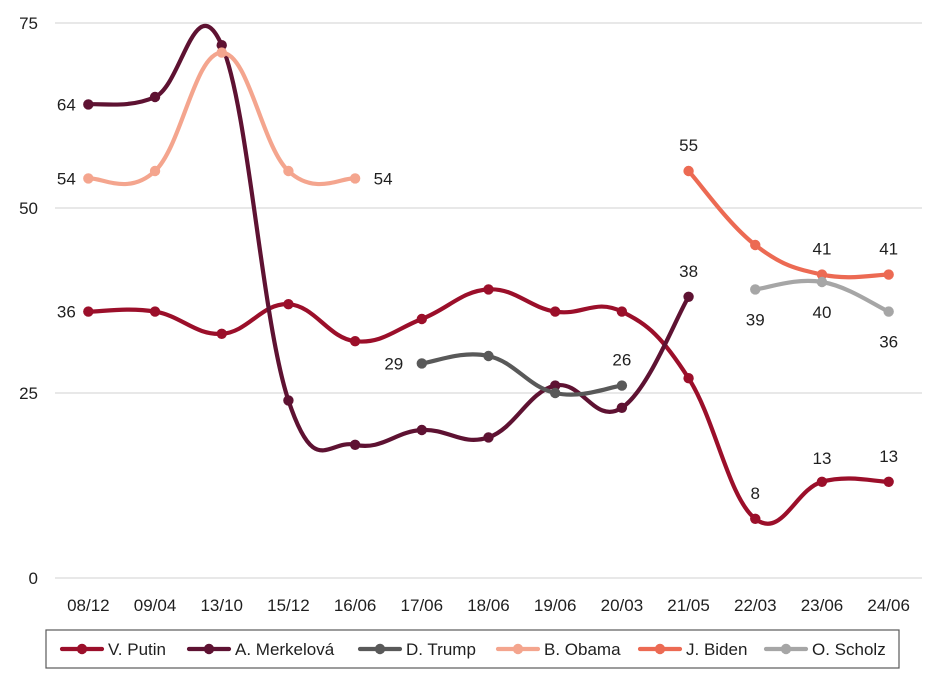  What do you see at coordinates (260, 649) in the screenshot?
I see `legend-item-a-merkelova: A. Merkelová` at bounding box center [260, 649].